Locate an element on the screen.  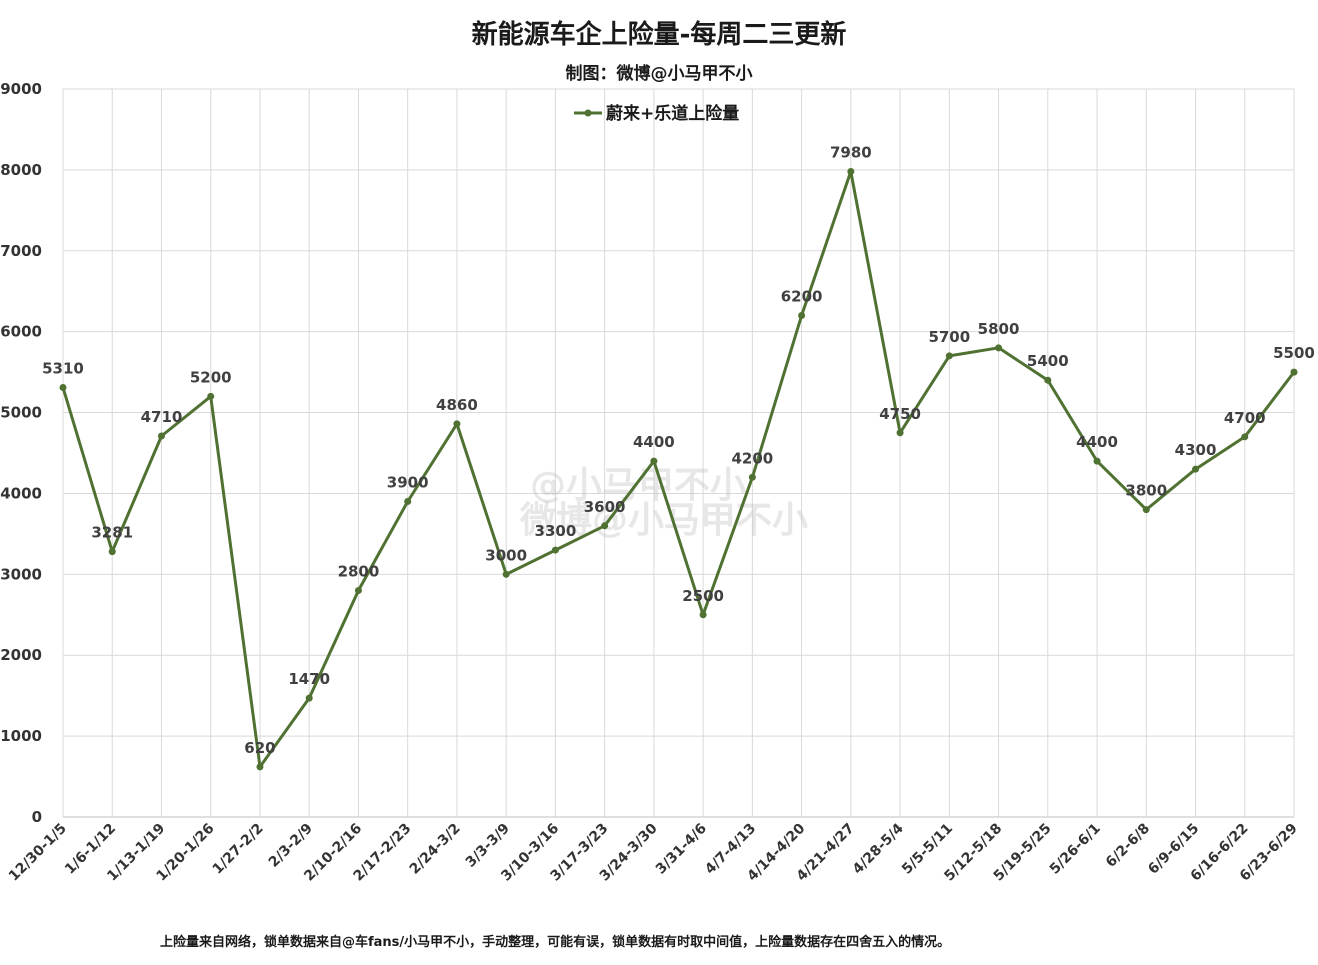
data-label: 4860 is located at coordinates (457, 405).